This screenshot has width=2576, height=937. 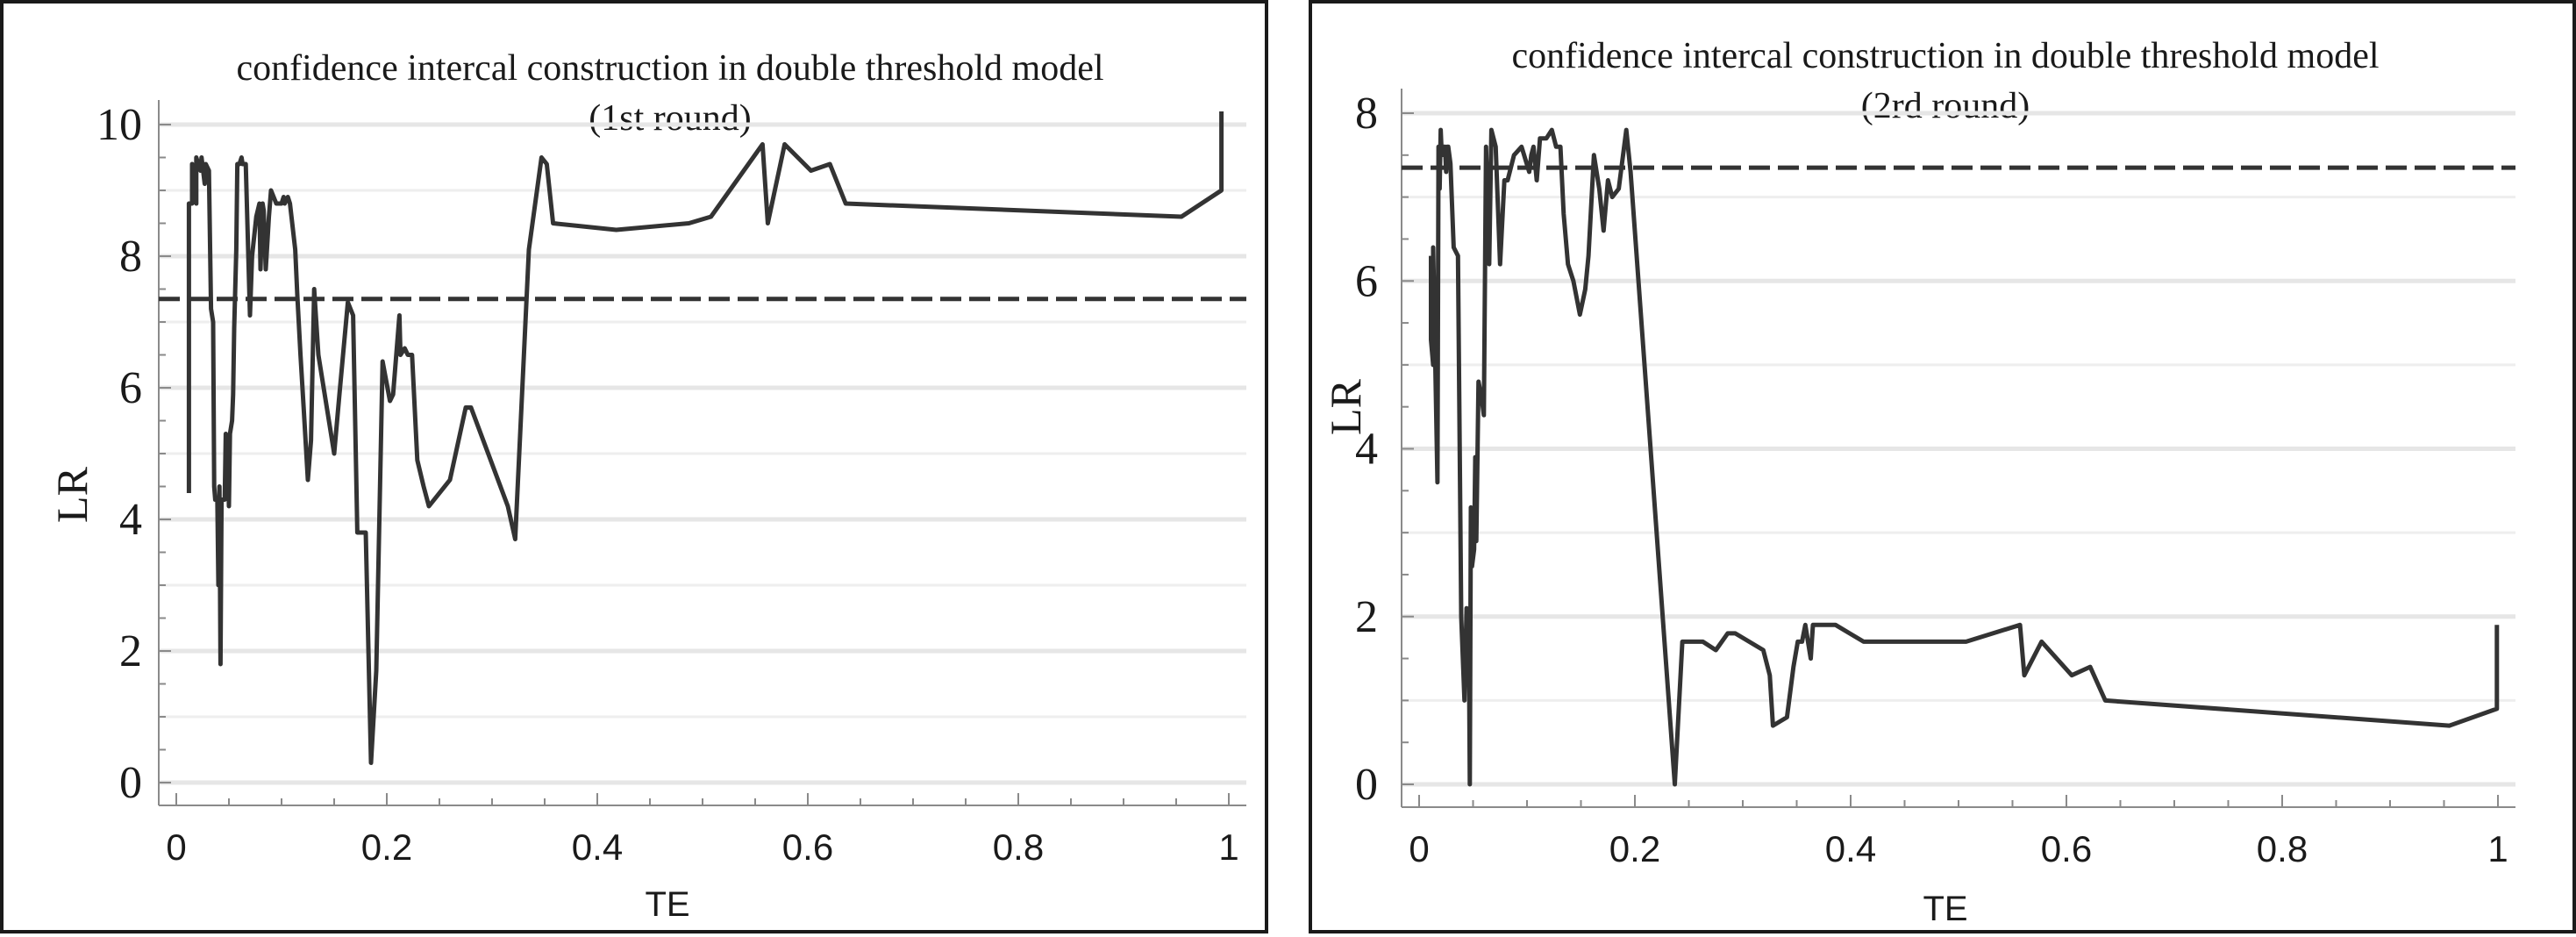 I want to click on chart-subtitle: (2rd round), so click(x=1946, y=106).